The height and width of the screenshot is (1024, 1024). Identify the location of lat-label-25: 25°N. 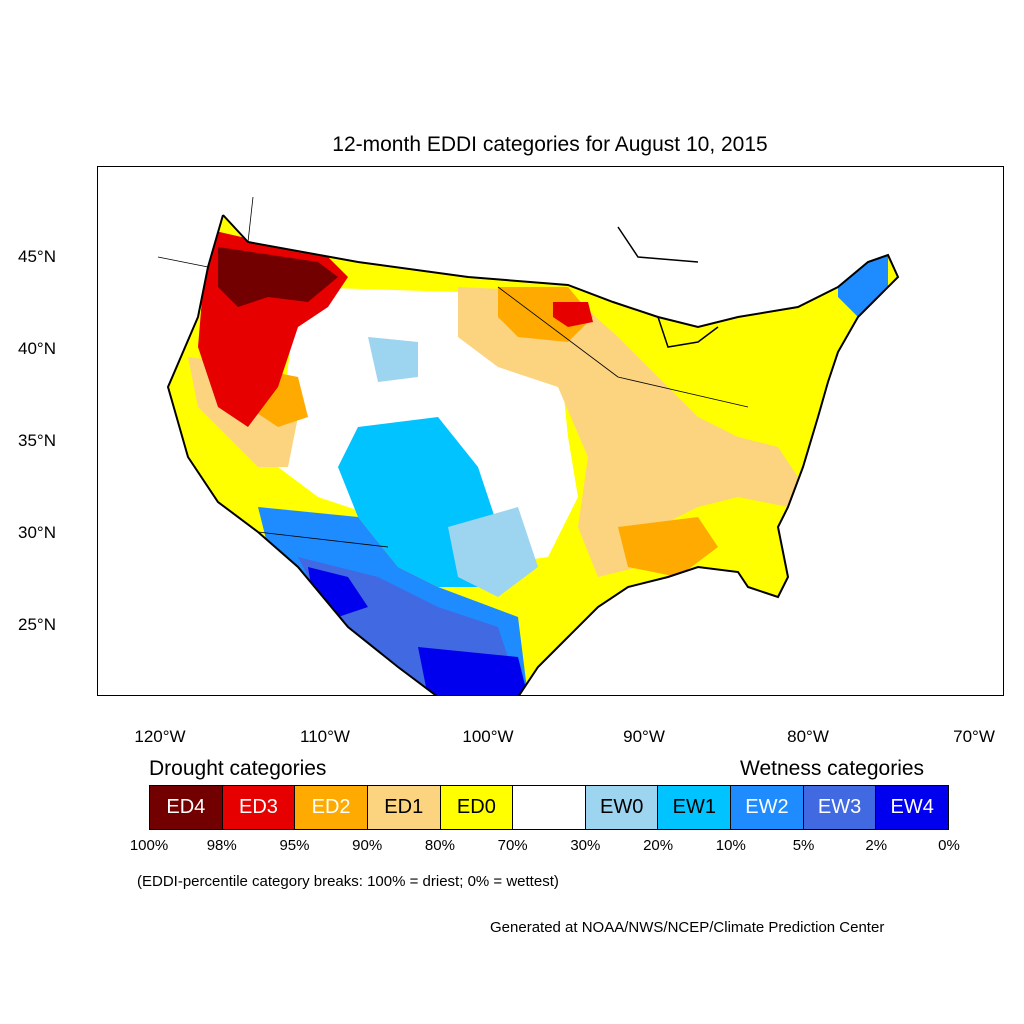
(37, 624).